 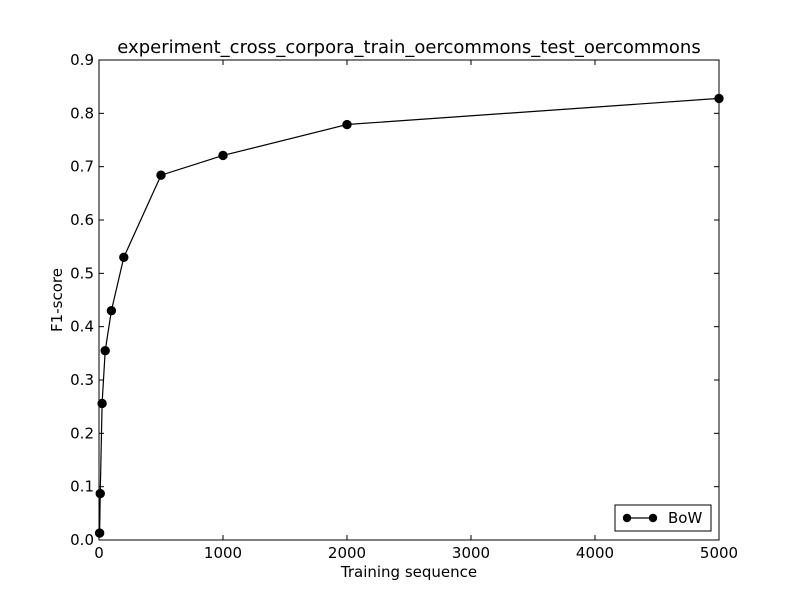 I want to click on y-tick-label: 0.0, so click(x=82, y=540).